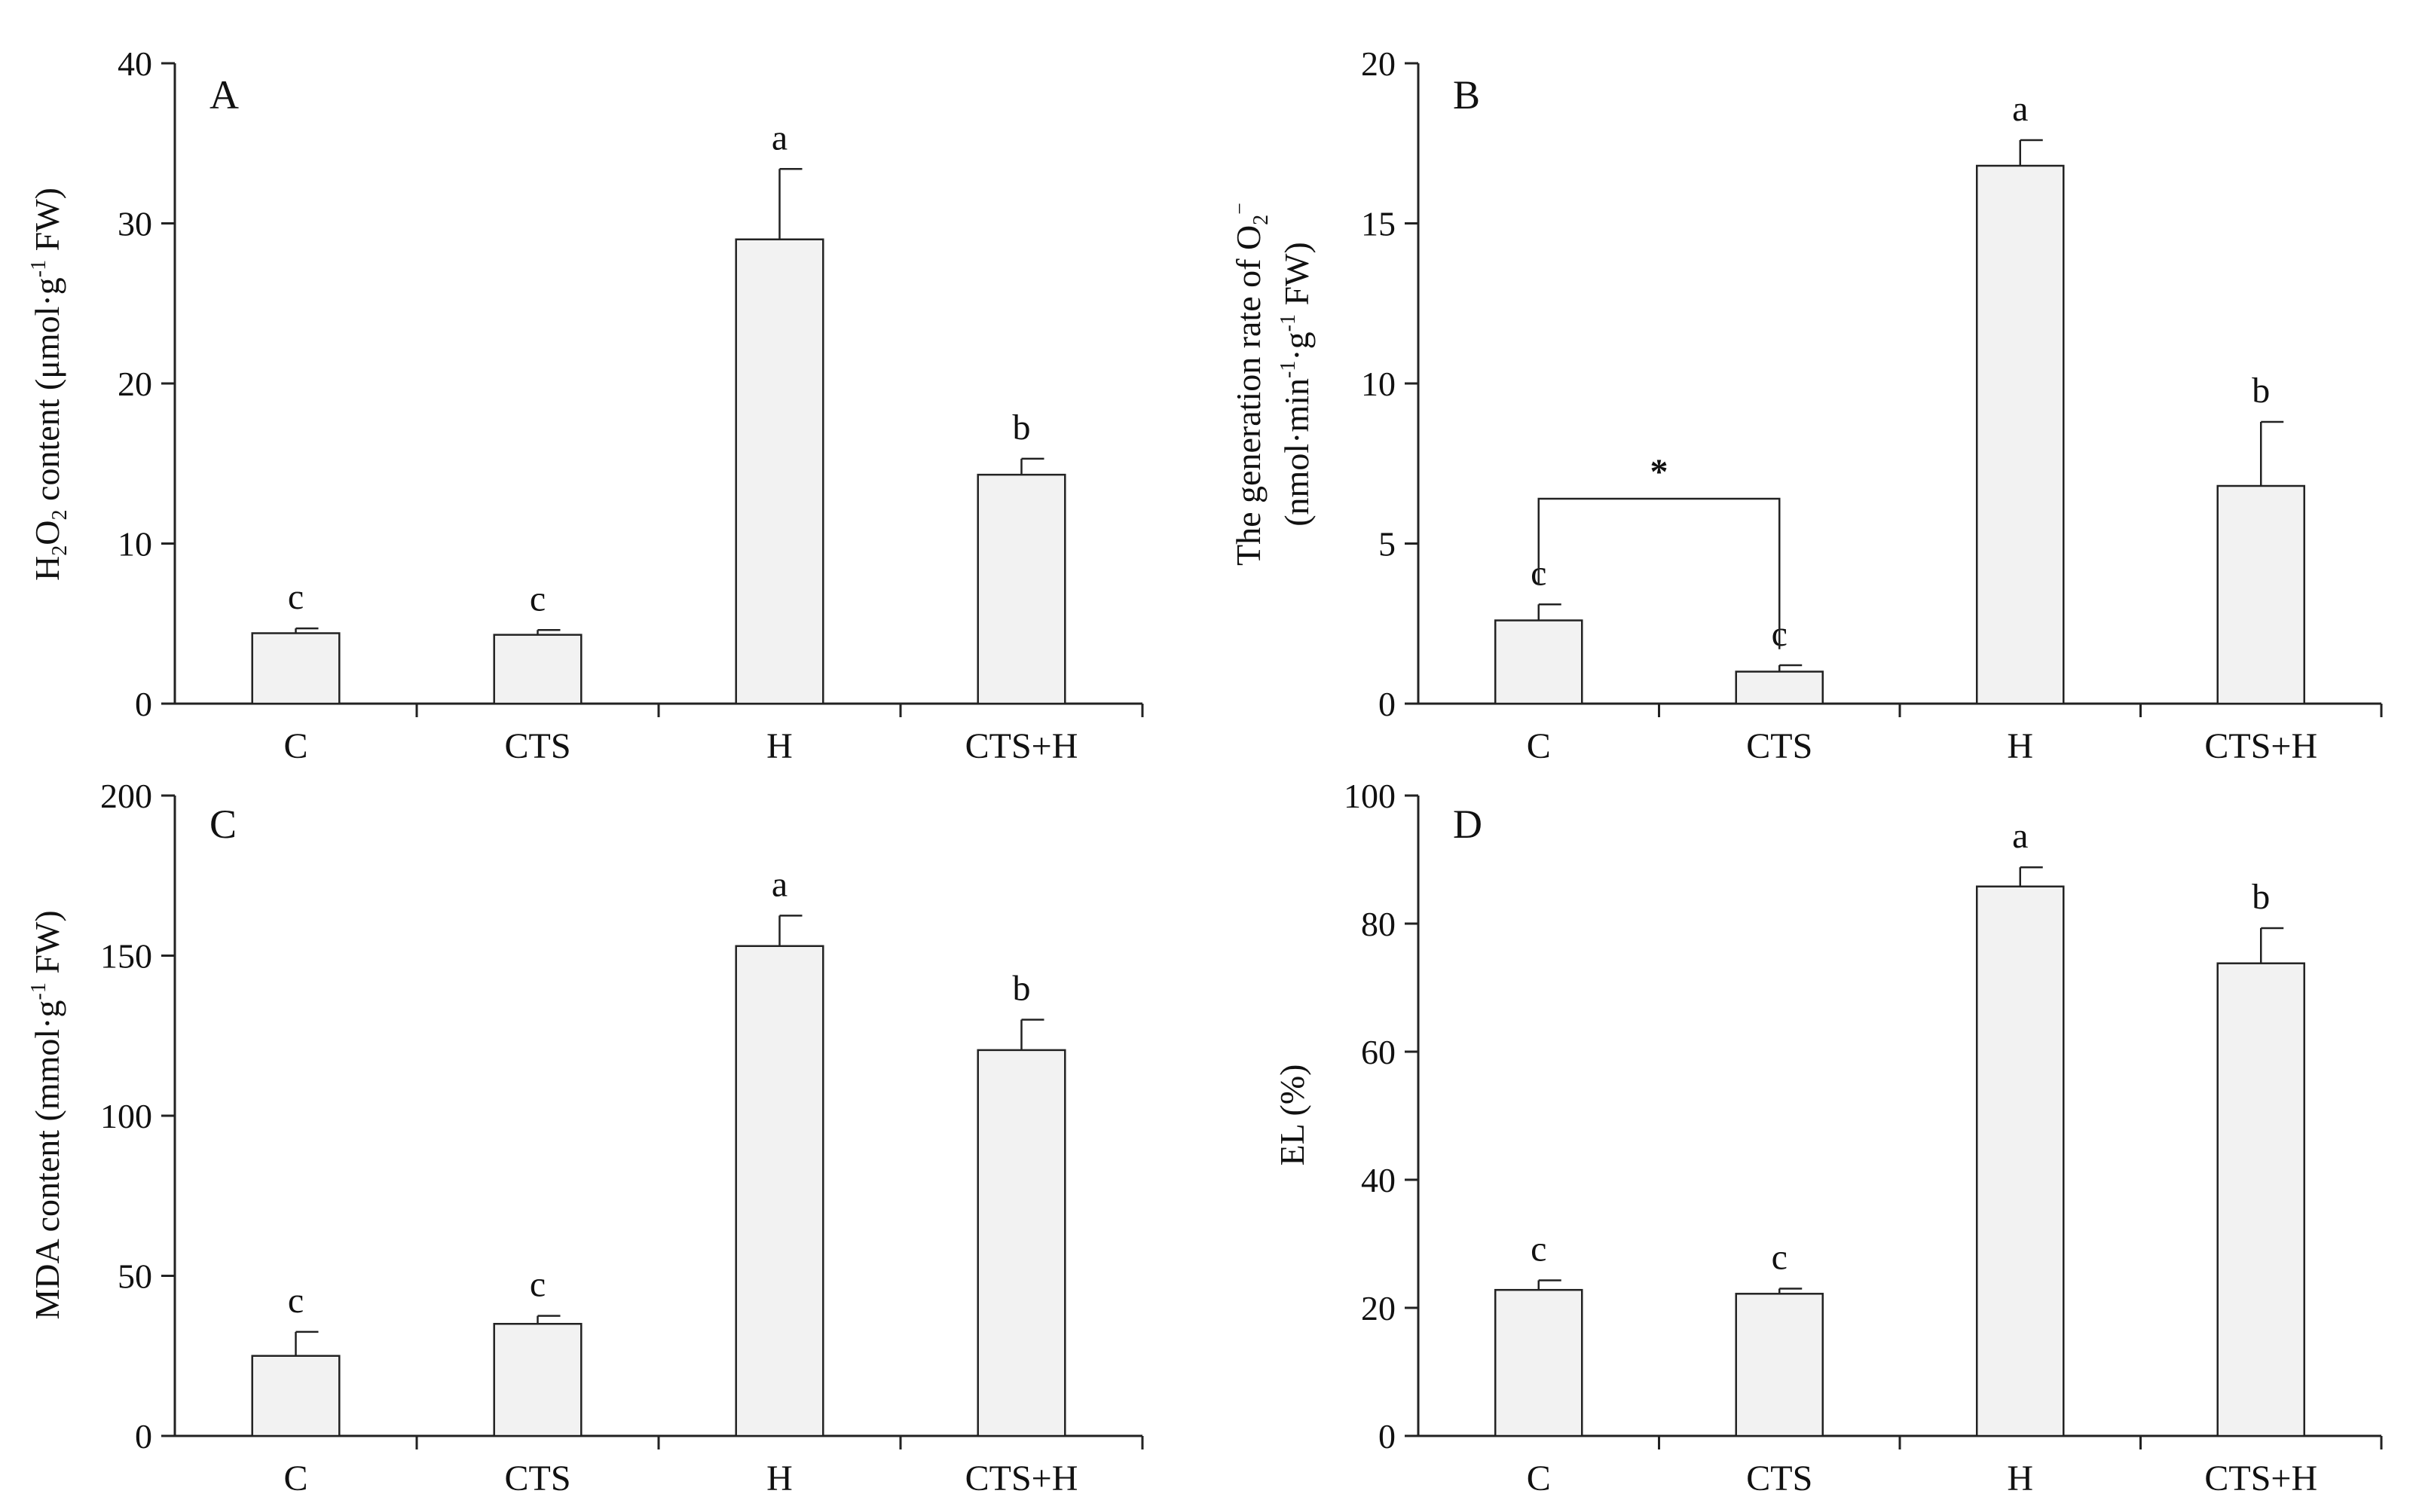  I want to click on panel-a-bars: c c a b, so click(658, 411).